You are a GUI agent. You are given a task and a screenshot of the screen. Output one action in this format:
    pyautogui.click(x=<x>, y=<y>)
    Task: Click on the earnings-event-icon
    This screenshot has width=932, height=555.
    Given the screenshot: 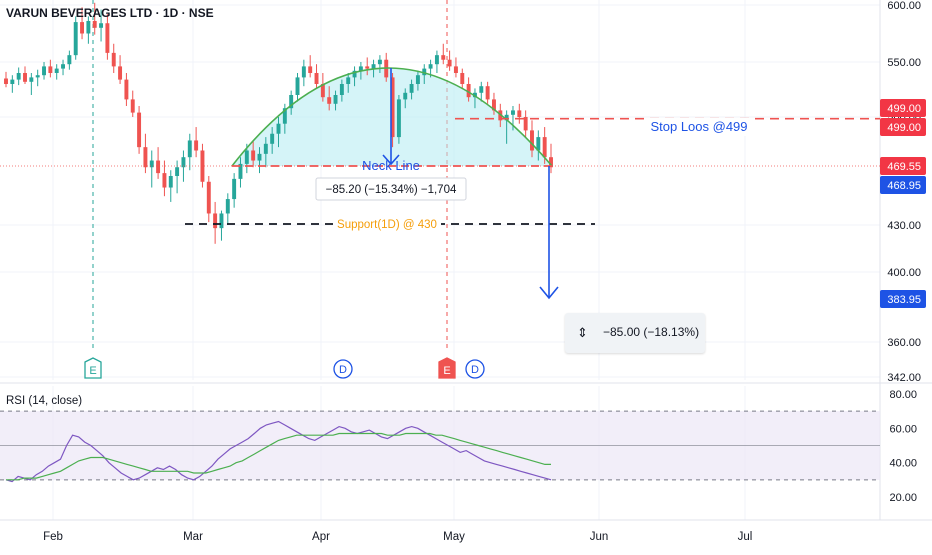 What is the action you would take?
    pyautogui.click(x=93, y=368)
    